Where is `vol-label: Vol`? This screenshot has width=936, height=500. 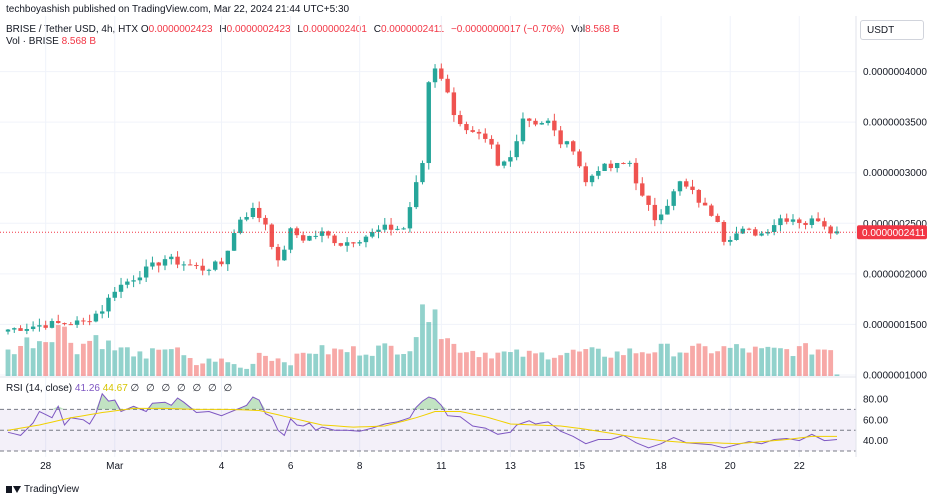 vol-label: Vol is located at coordinates (578, 29).